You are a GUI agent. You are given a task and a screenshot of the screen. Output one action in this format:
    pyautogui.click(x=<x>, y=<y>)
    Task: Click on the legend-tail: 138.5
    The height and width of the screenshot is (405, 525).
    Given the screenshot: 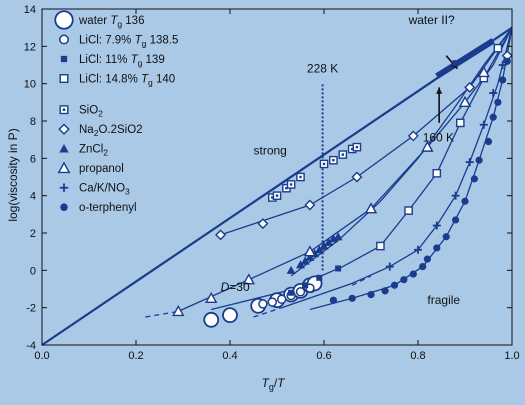 What is the action you would take?
    pyautogui.click(x=162, y=41)
    